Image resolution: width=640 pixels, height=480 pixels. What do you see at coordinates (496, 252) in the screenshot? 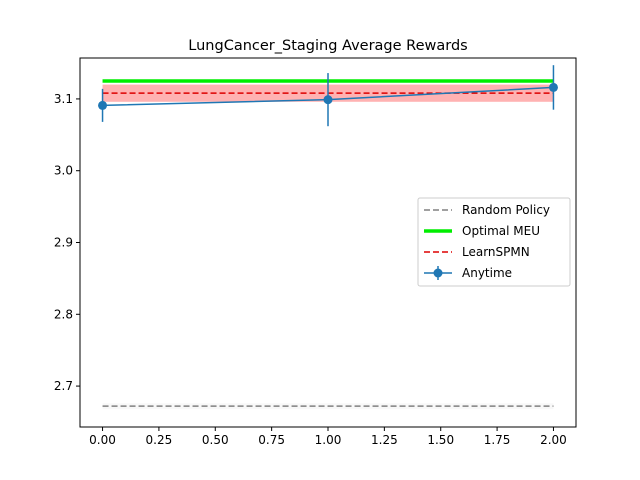
I see `legend-learnspmn-label: LearnSPMN` at bounding box center [496, 252].